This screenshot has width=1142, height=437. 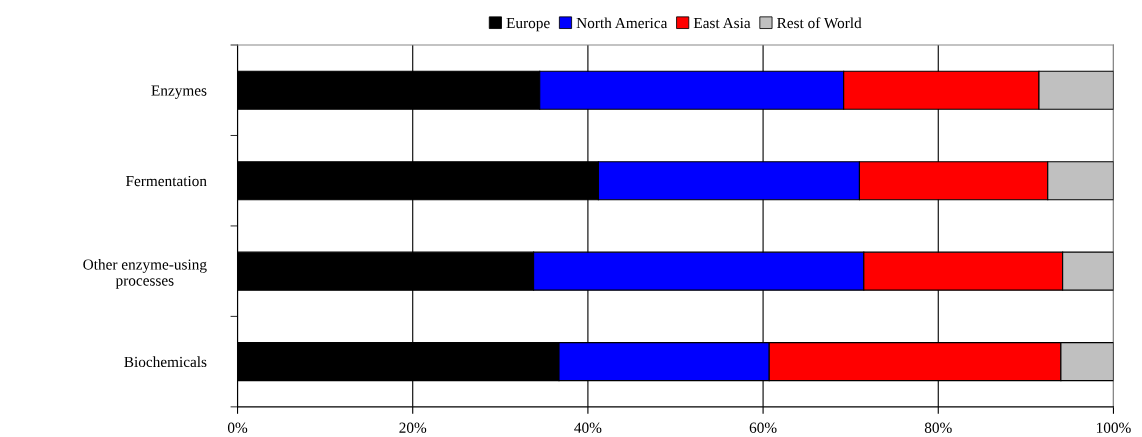 What do you see at coordinates (413, 427) in the screenshot?
I see `x-tick-label: 20%` at bounding box center [413, 427].